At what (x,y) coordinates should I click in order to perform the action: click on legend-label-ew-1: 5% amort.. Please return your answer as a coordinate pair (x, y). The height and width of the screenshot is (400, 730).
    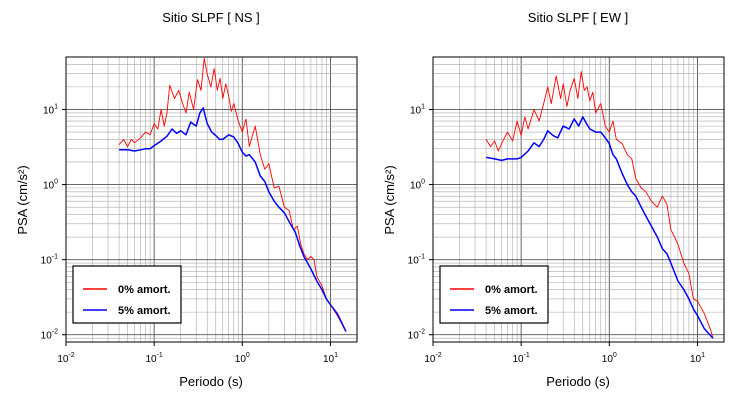
    Looking at the image, I should click on (511, 311).